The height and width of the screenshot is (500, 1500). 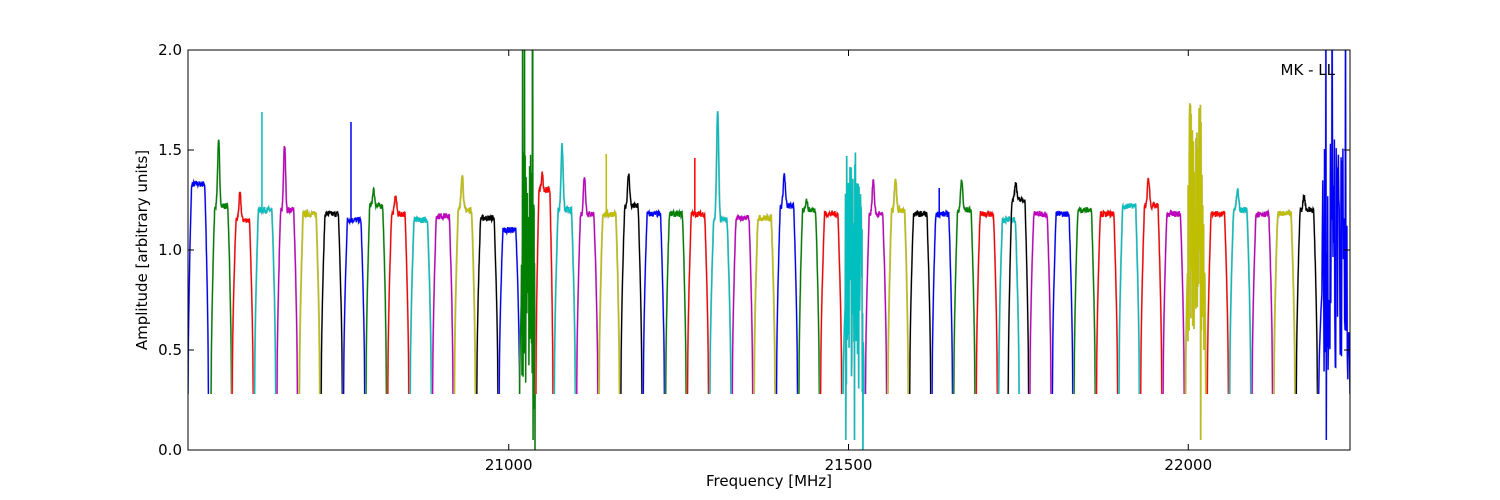 I want to click on y-tick-label-1.5: 1.5, so click(x=170, y=150).